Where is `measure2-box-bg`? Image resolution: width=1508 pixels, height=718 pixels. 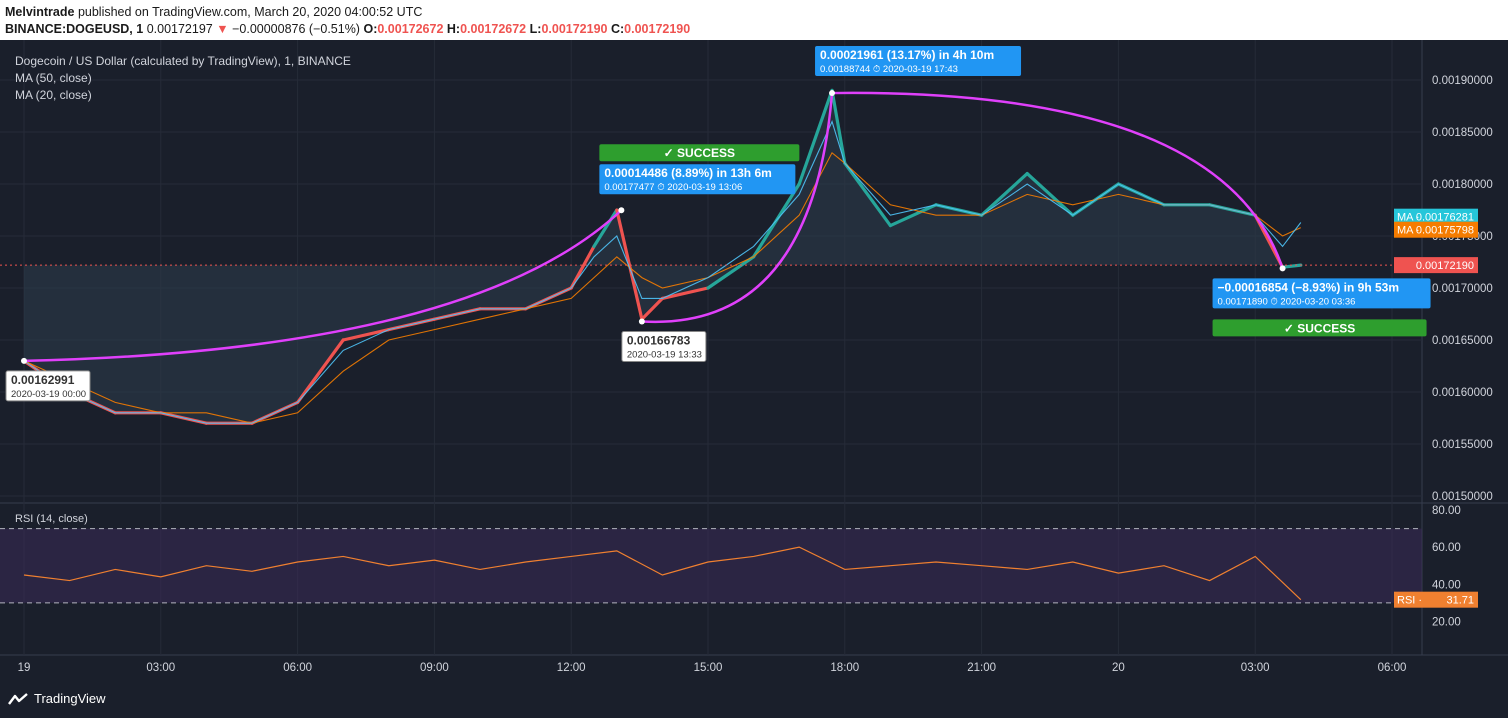 measure2-box-bg is located at coordinates (918, 61).